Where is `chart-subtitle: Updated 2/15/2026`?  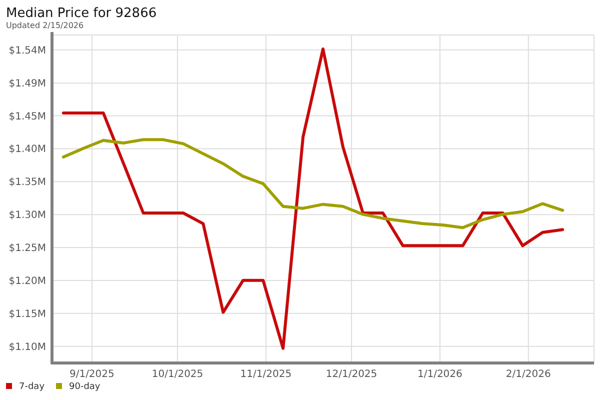
chart-subtitle: Updated 2/15/2026 is located at coordinates (45, 25).